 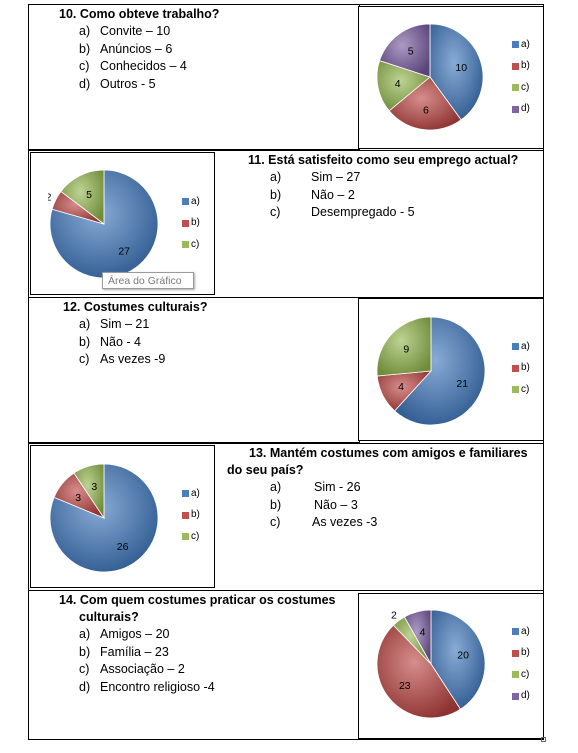 What do you see at coordinates (345, 522) in the screenshot?
I see `option-text: As vezes -3` at bounding box center [345, 522].